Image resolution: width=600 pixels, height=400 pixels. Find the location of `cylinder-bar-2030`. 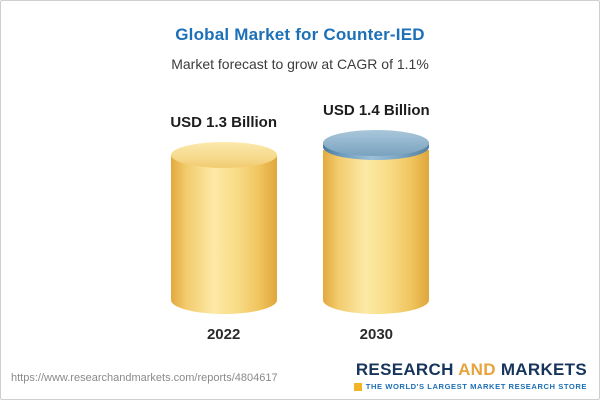

cylinder-bar-2030 is located at coordinates (376, 222).